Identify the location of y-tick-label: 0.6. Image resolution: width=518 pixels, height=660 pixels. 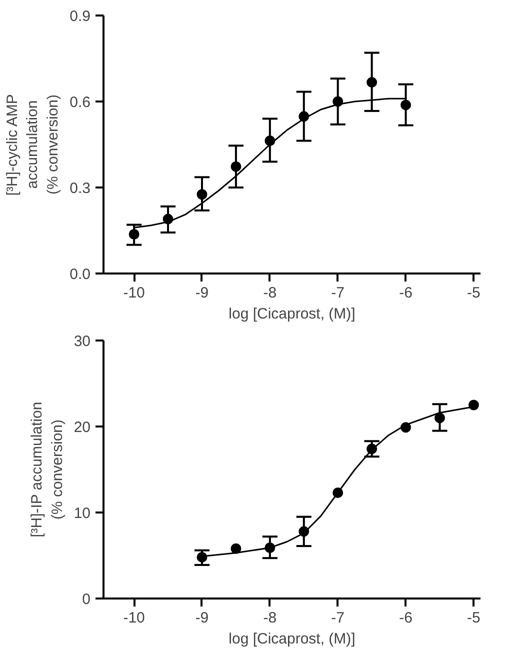
(80, 102).